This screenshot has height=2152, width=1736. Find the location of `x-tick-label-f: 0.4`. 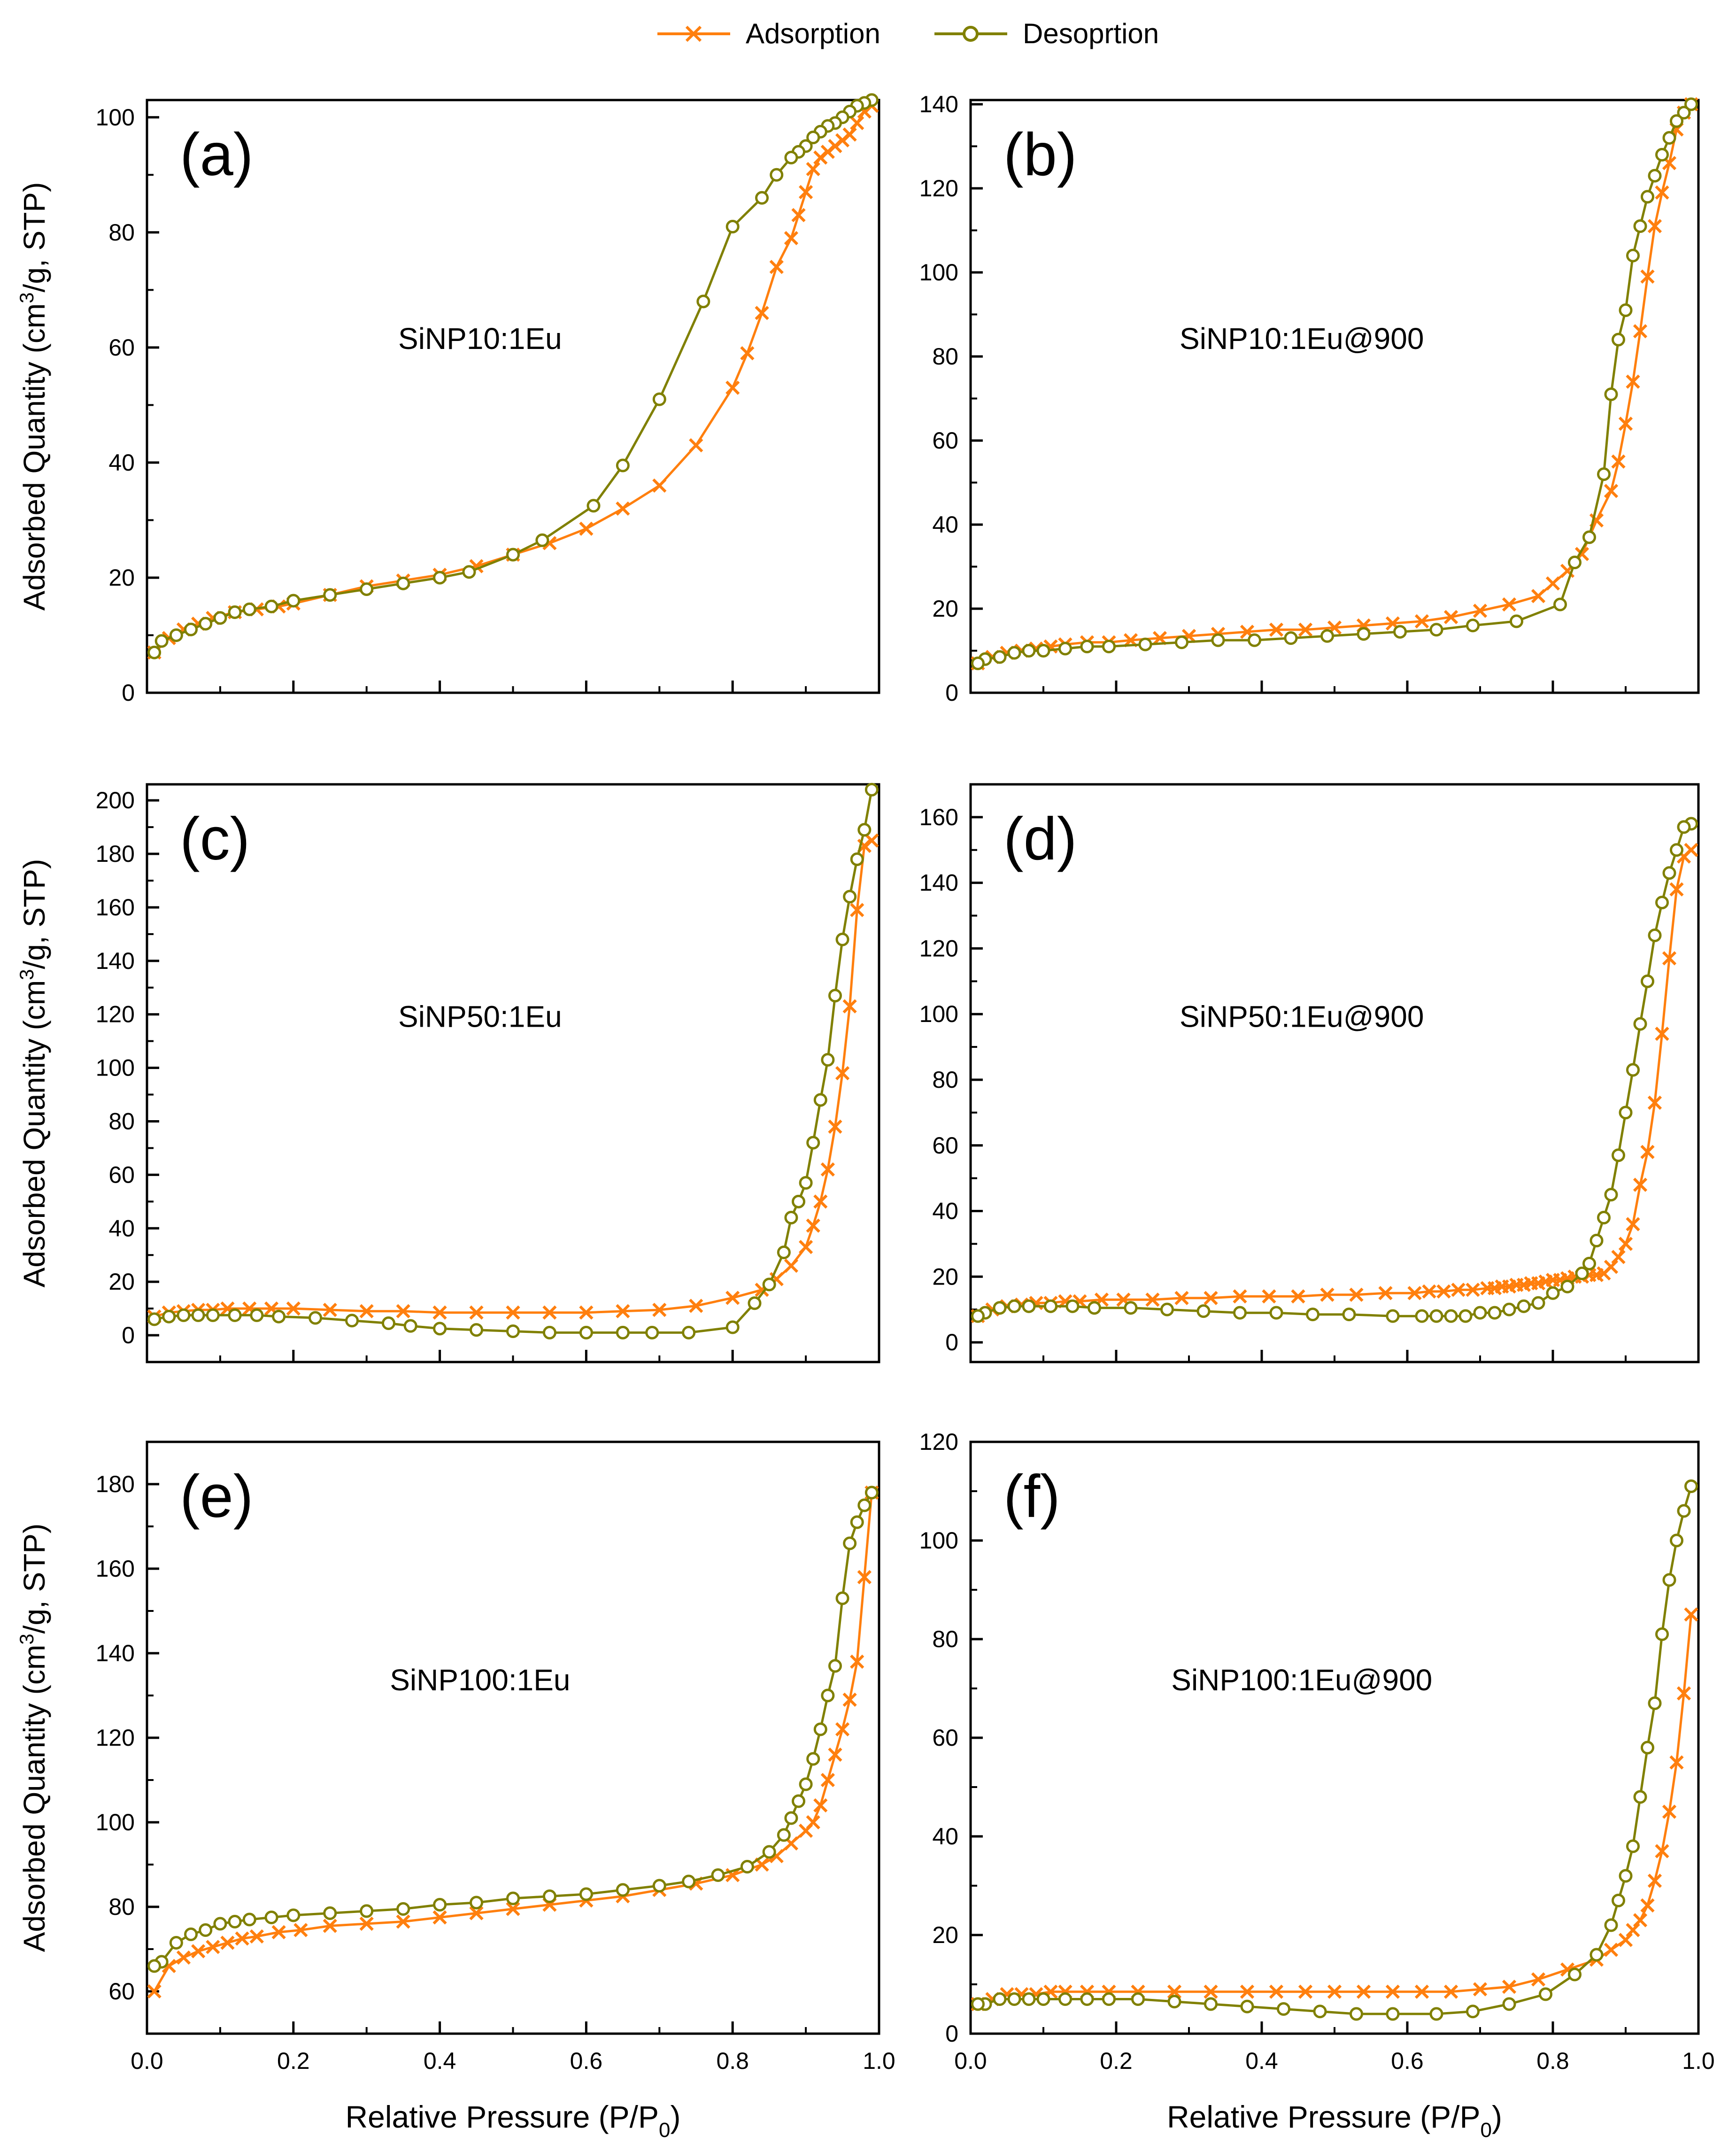

x-tick-label-f: 0.4 is located at coordinates (1261, 2061).